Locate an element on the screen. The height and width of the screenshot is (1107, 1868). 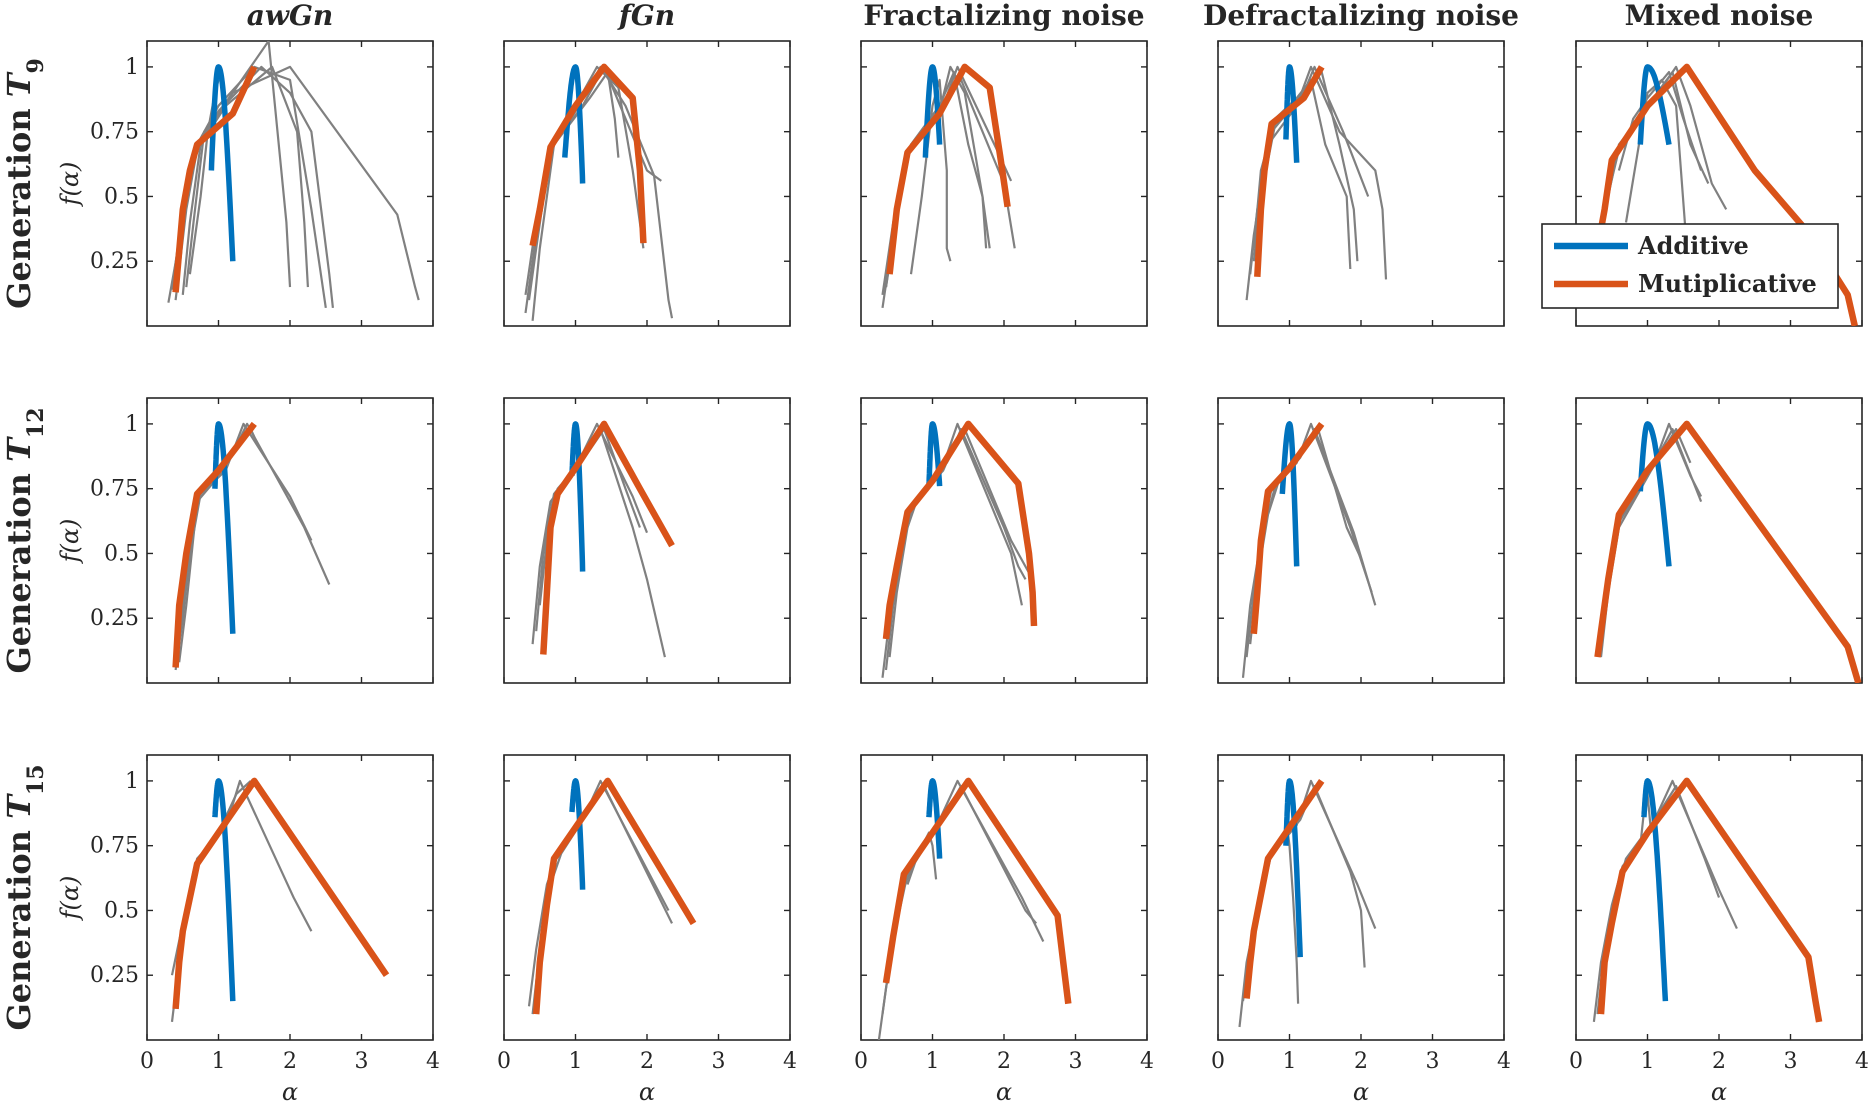
legend: Additive Mutiplicative is located at coordinates (1690, 266).